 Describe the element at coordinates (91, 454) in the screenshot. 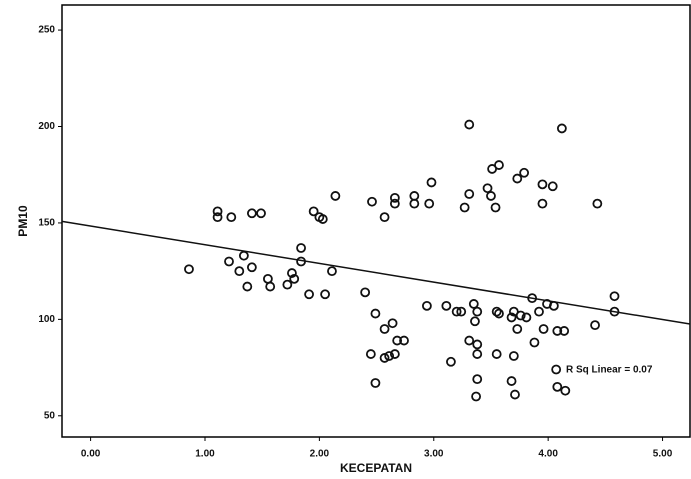

I see `x-tick-label: 0.00` at that location.